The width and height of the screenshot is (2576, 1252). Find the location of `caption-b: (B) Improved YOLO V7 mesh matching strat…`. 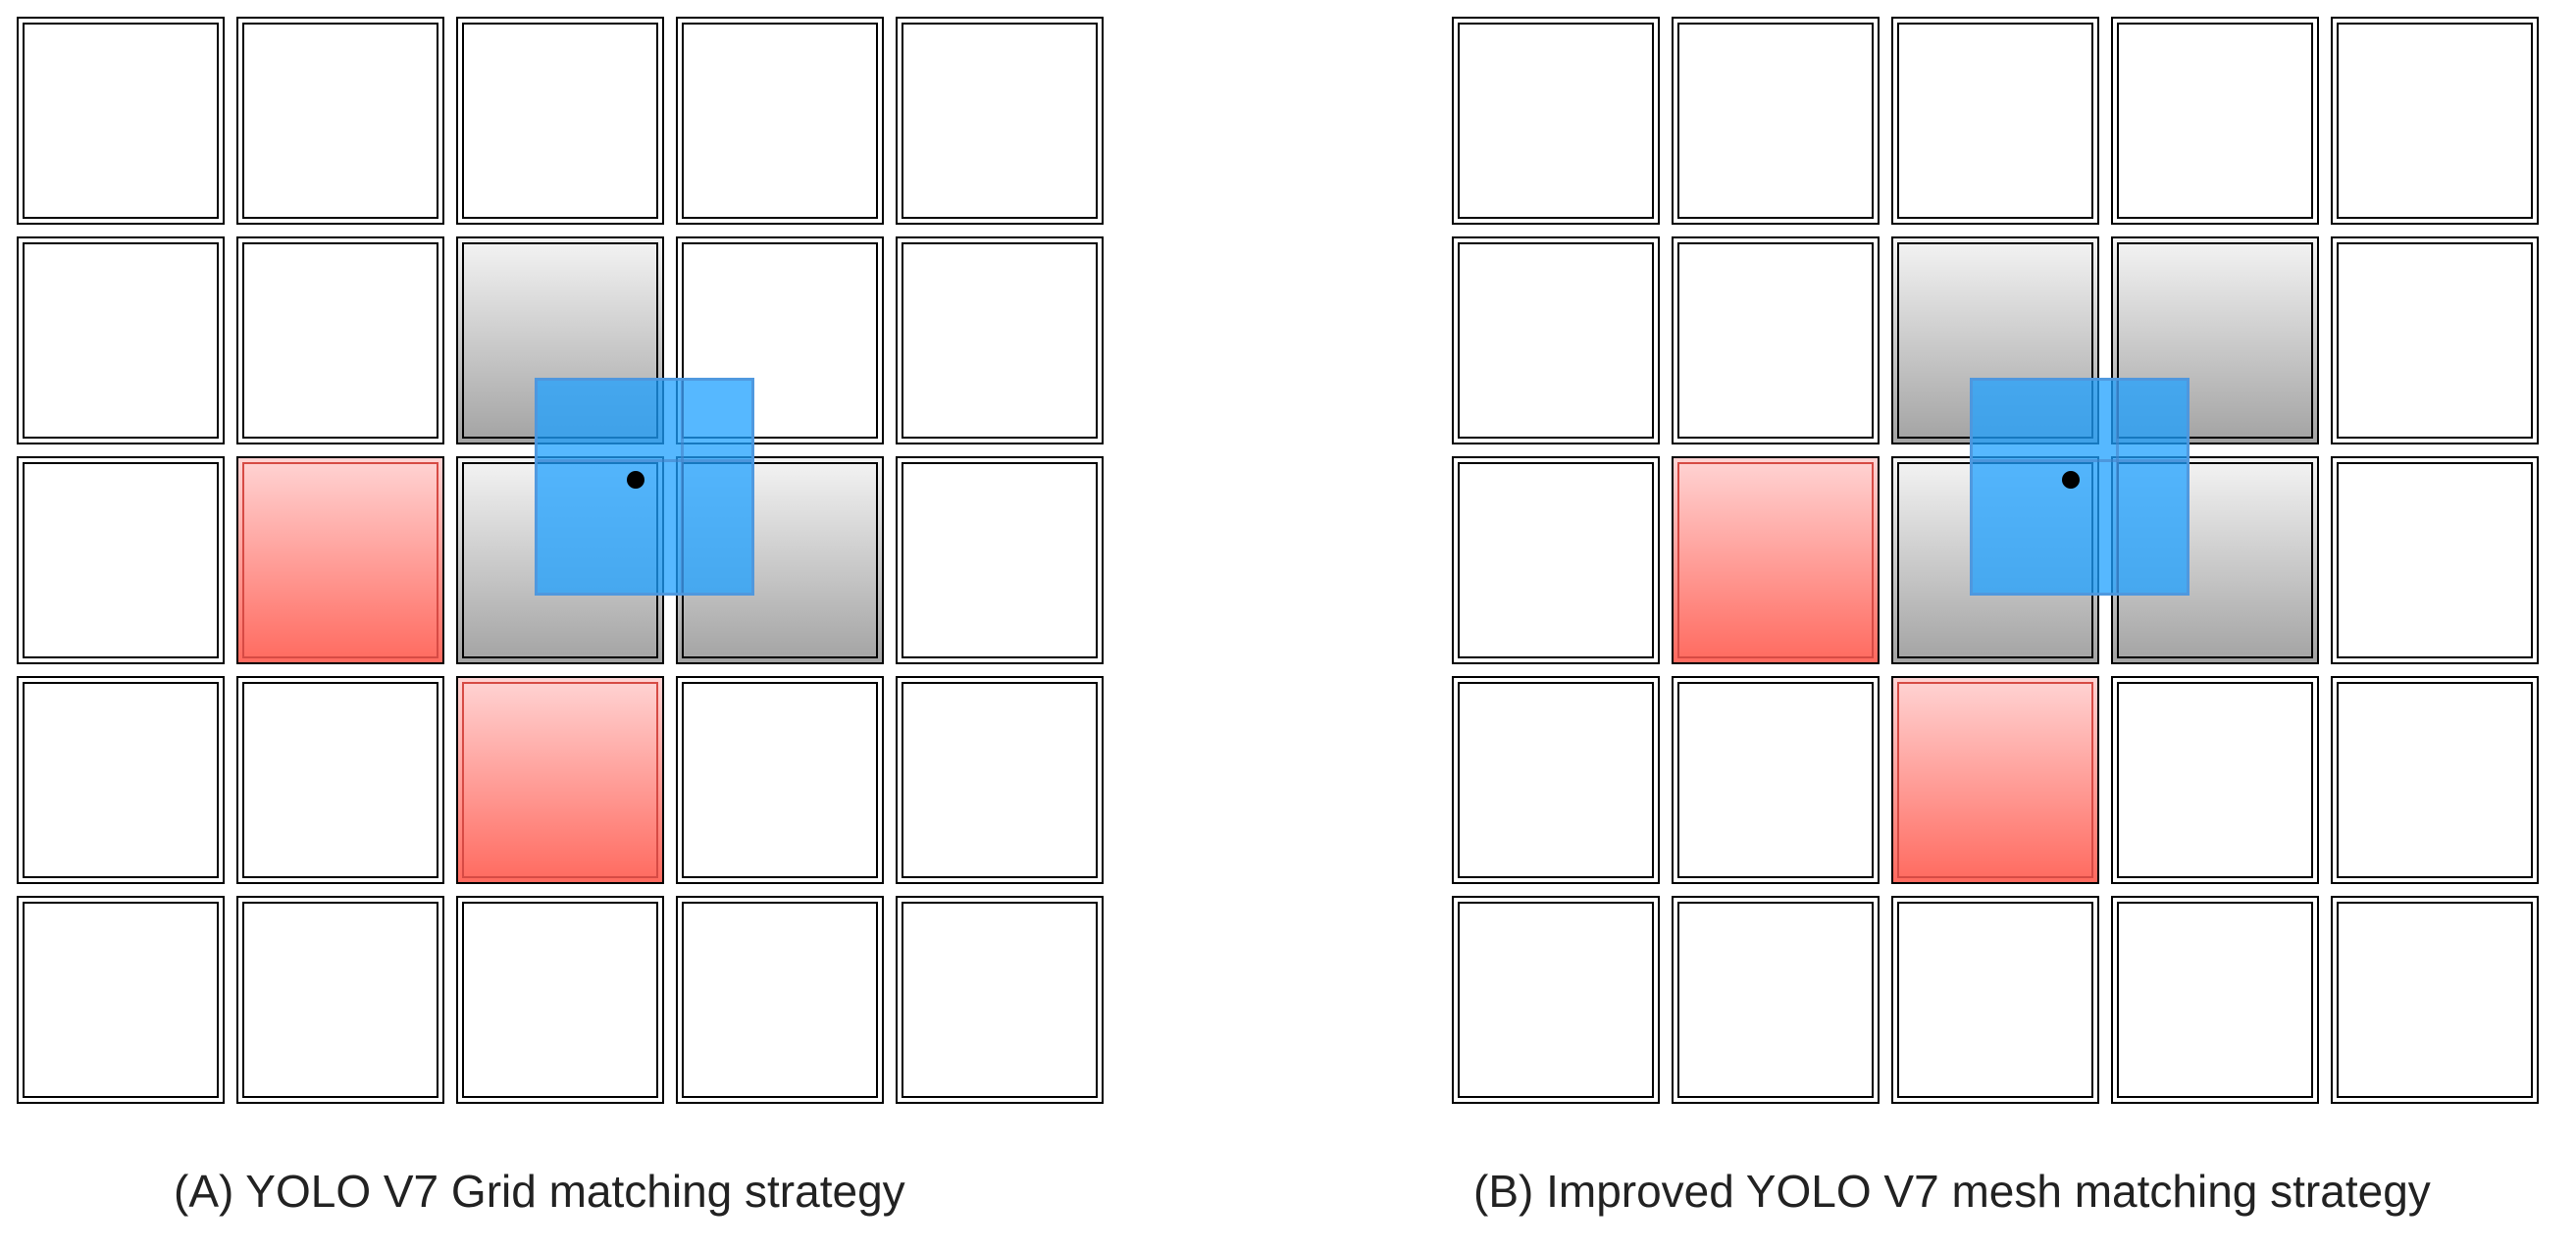

caption-b: (B) Improved YOLO V7 mesh matching strat… is located at coordinates (1952, 1191).